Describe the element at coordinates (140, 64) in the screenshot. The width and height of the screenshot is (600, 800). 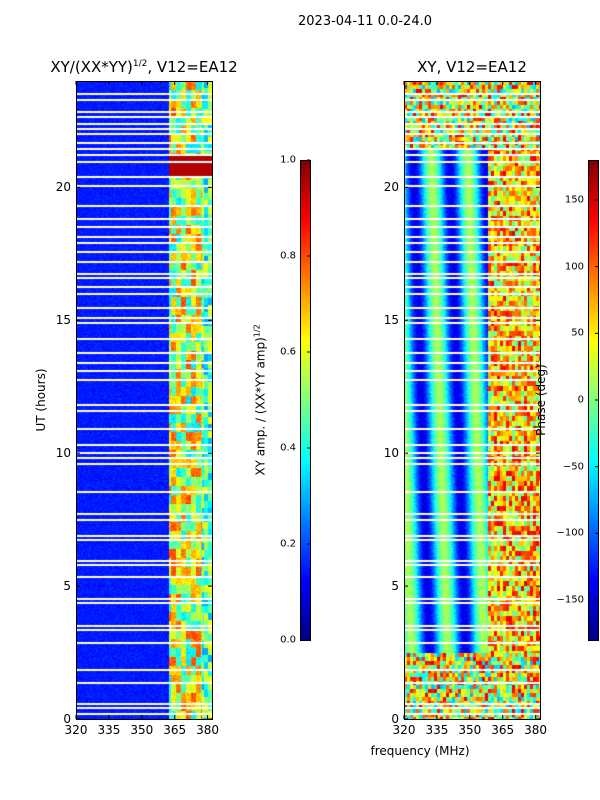
I see `panel1-title-sup: 1/2` at that location.